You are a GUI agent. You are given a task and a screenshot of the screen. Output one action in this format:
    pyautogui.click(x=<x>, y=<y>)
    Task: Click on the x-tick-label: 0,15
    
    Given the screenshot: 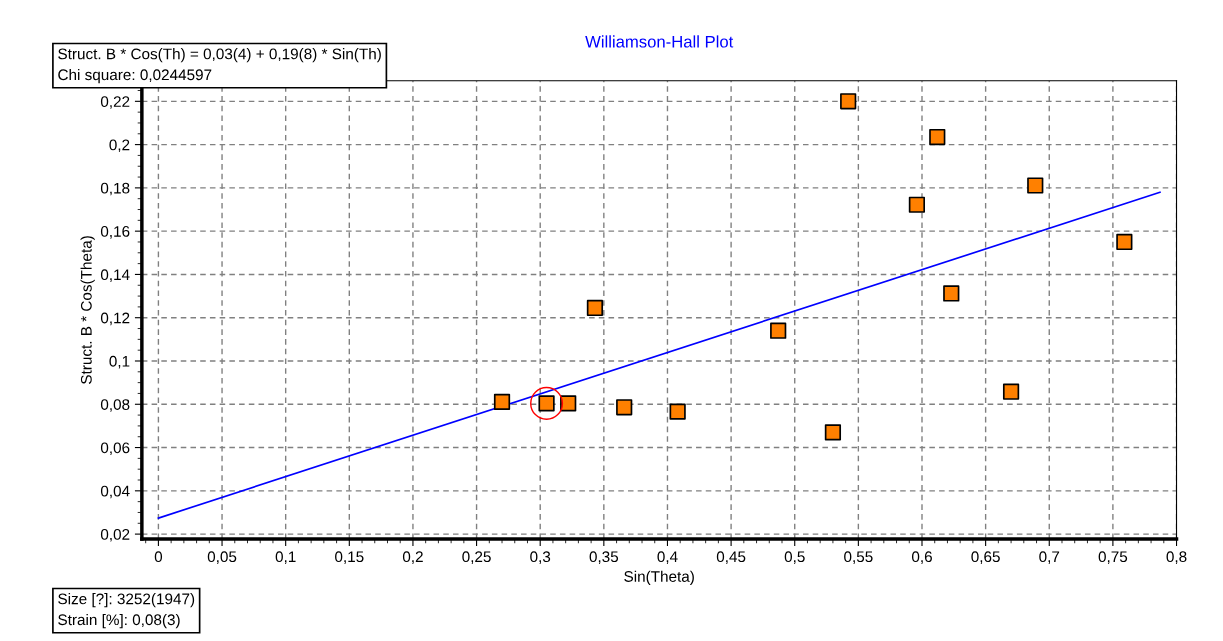 What is the action you would take?
    pyautogui.click(x=349, y=557)
    